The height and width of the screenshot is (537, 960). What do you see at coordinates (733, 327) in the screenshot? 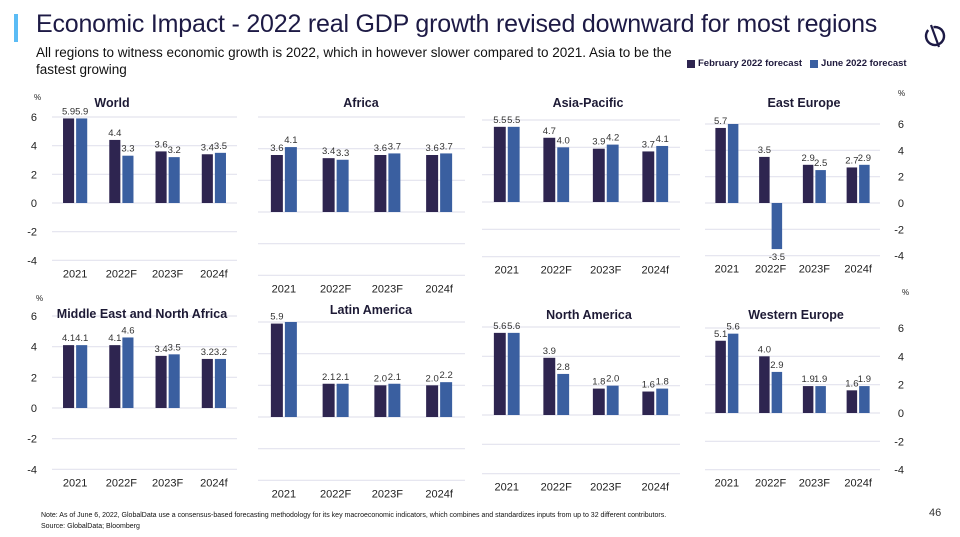
I see `western-europe-data-label: 5.6` at bounding box center [733, 327].